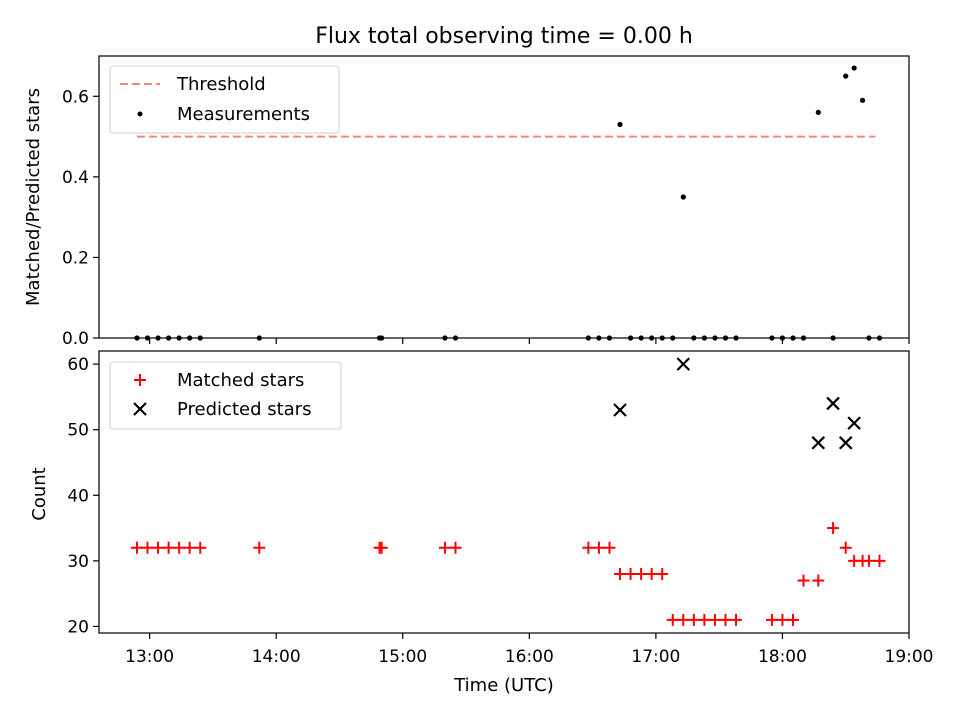 This screenshot has height=720, width=960. What do you see at coordinates (243, 114) in the screenshot?
I see `legend-measurements-label: Measurements` at bounding box center [243, 114].